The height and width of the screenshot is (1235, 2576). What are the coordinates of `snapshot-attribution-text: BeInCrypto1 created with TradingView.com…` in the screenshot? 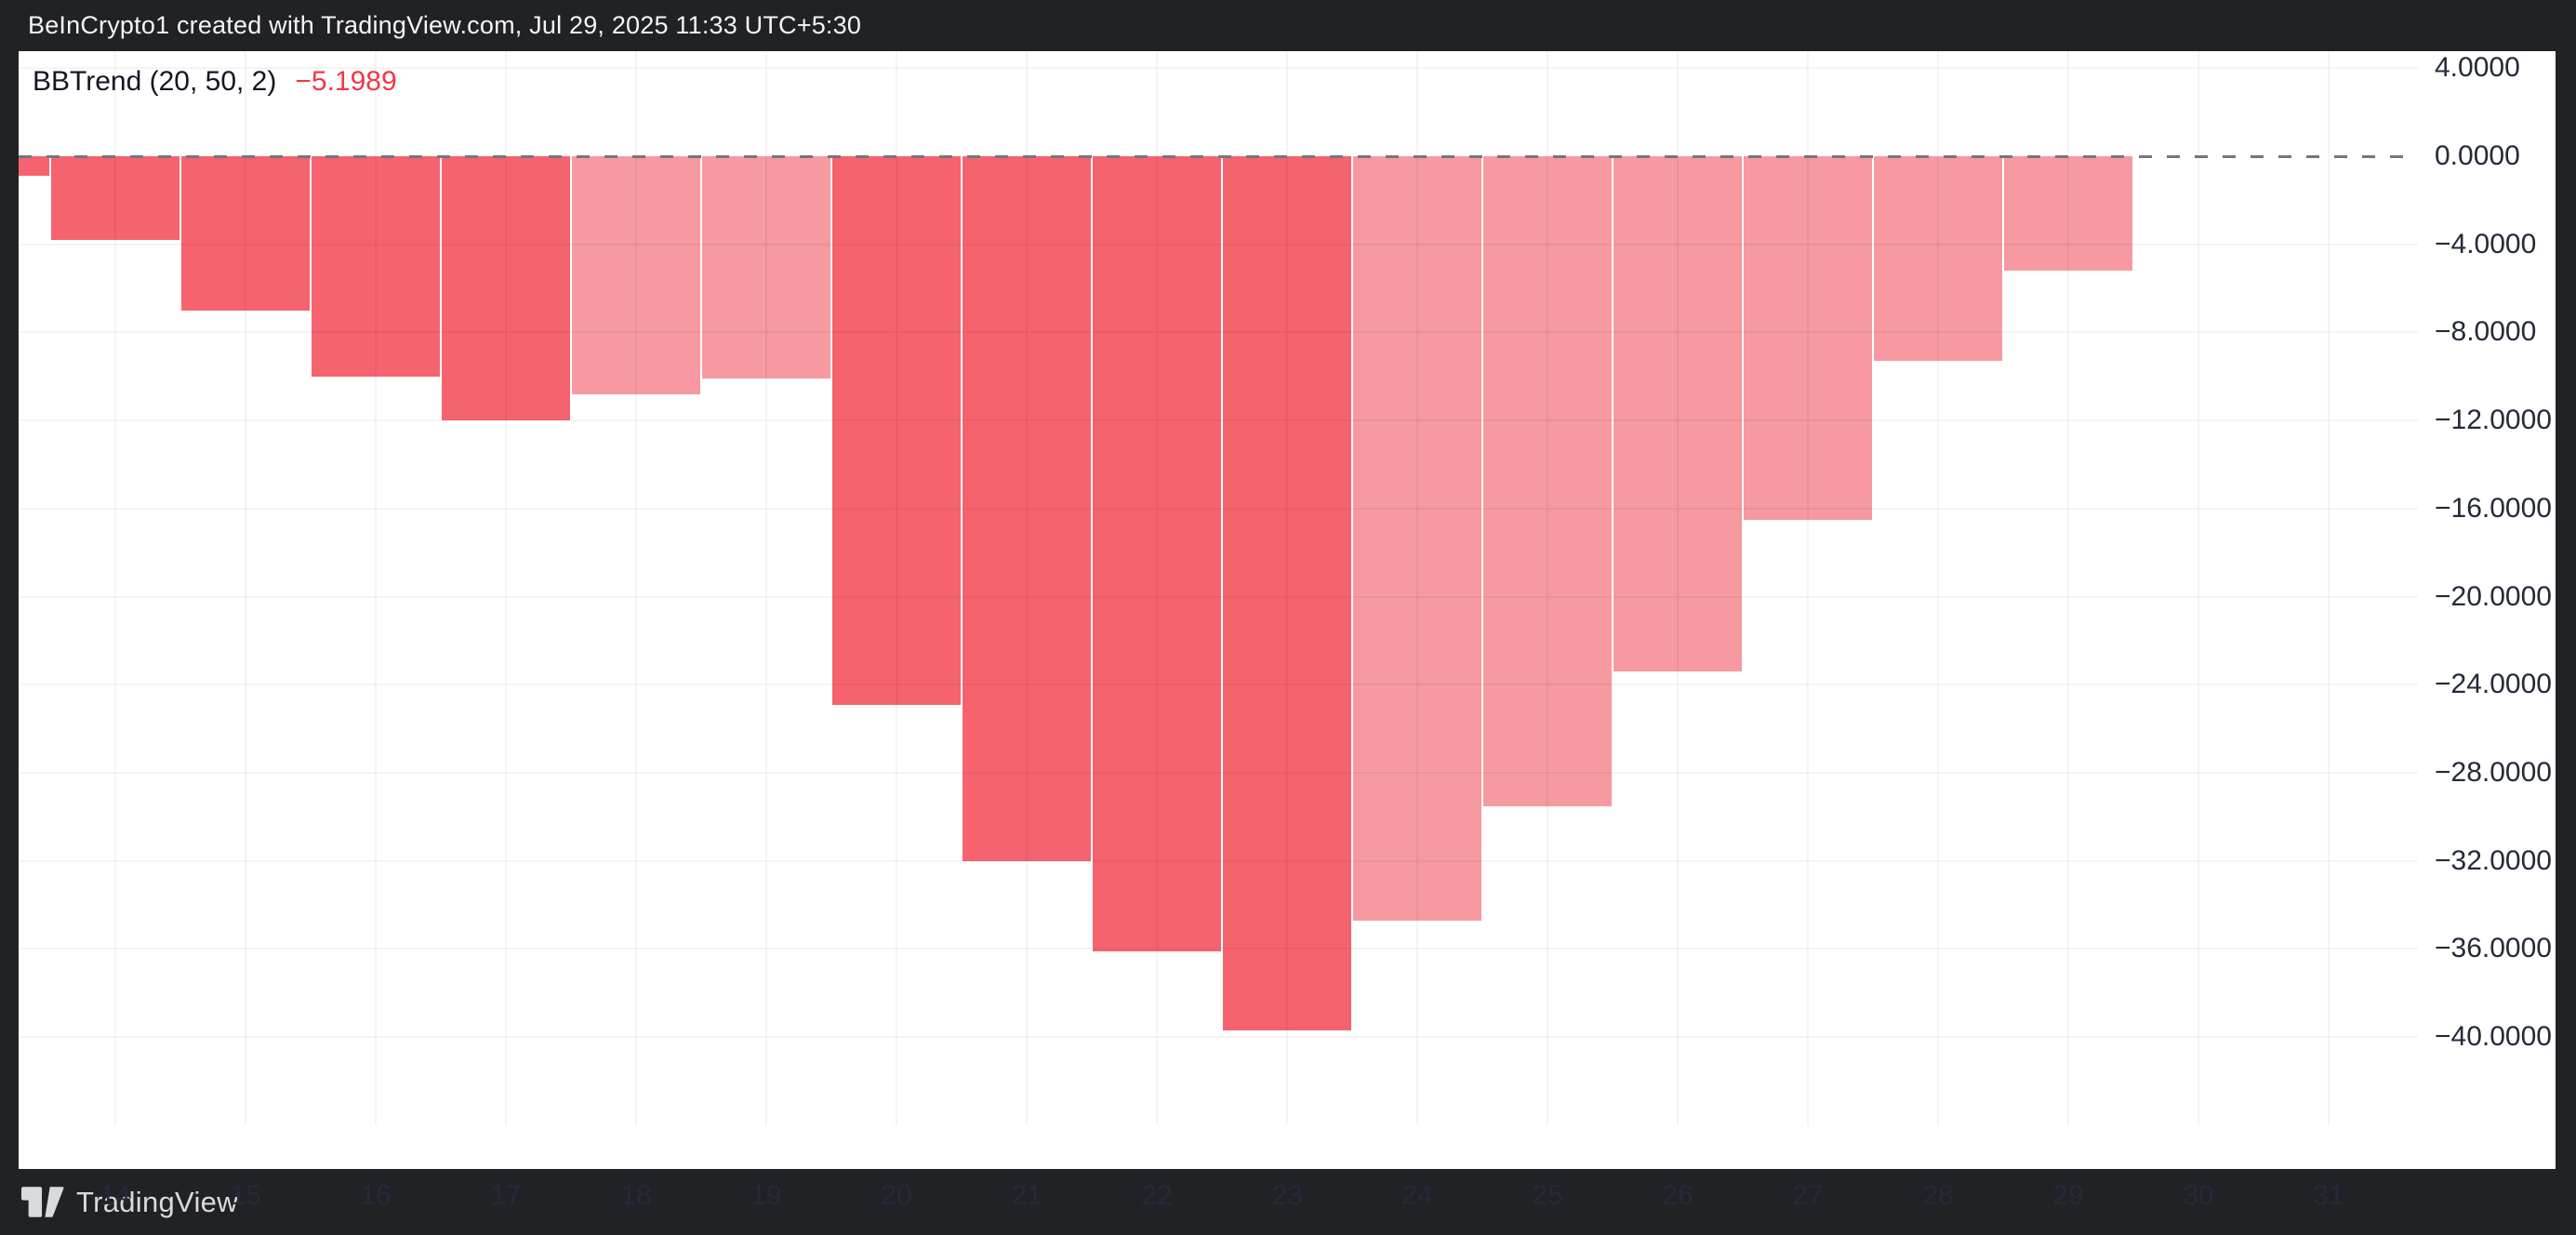 It's located at (445, 25).